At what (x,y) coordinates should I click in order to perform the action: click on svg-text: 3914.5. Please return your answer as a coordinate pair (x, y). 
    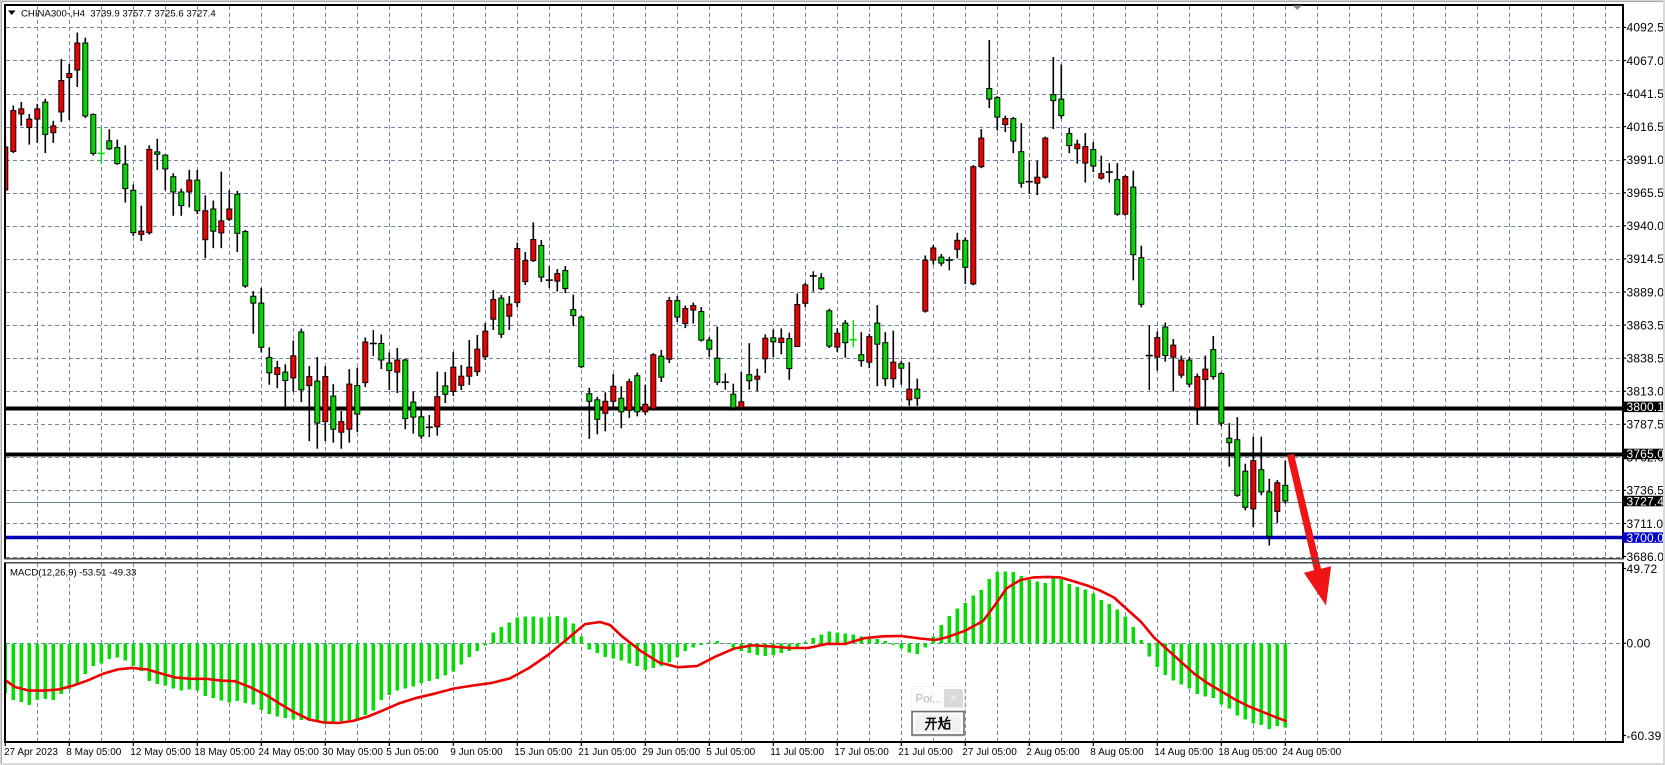
    Looking at the image, I should click on (1646, 259).